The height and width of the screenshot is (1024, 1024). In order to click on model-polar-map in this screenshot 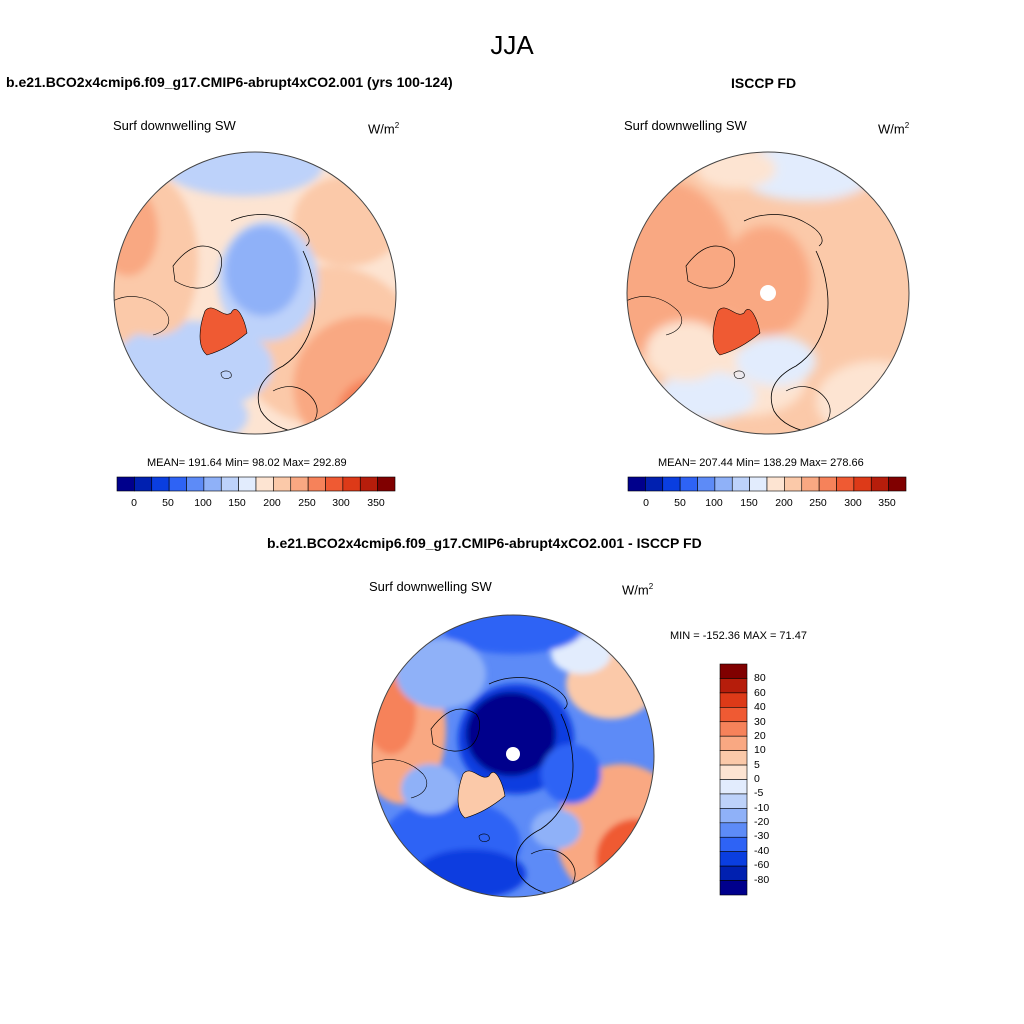, I will do `click(255, 293)`.